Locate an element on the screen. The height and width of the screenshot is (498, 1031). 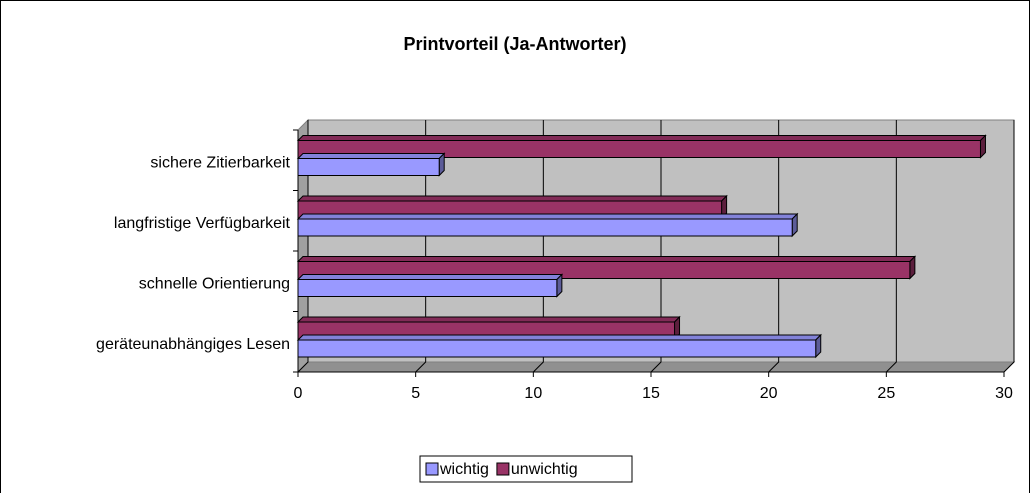
x-tick-label: 25 is located at coordinates (886, 393).